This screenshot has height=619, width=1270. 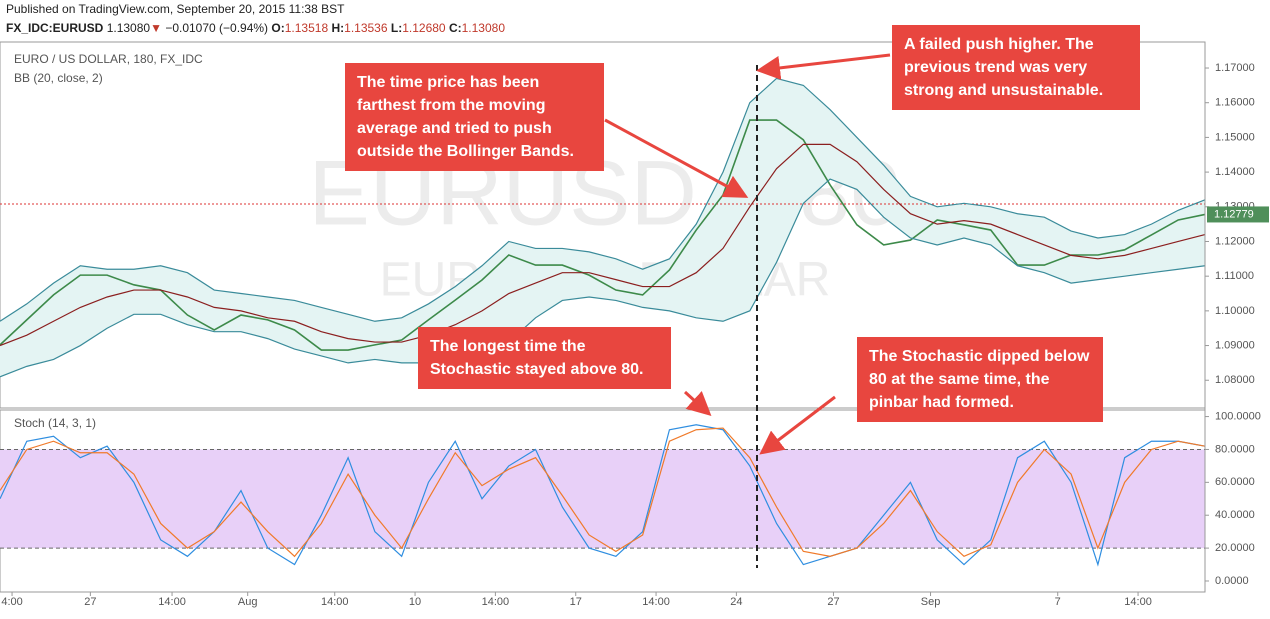 What do you see at coordinates (415, 602) in the screenshot?
I see `x-tick-label: 10` at bounding box center [415, 602].